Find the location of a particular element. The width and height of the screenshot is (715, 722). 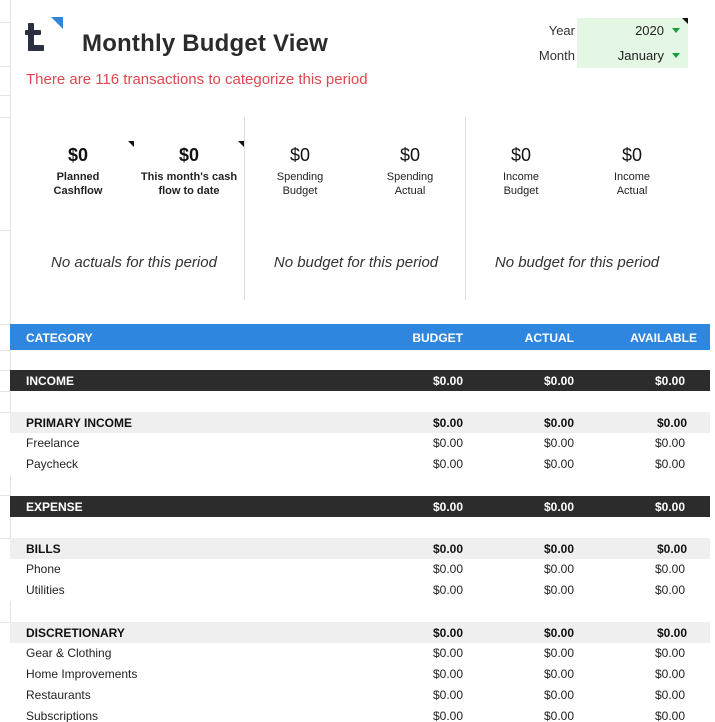

section-row-expense: EXPENSE $0.00 $0.00 $0.00 is located at coordinates (360, 506).